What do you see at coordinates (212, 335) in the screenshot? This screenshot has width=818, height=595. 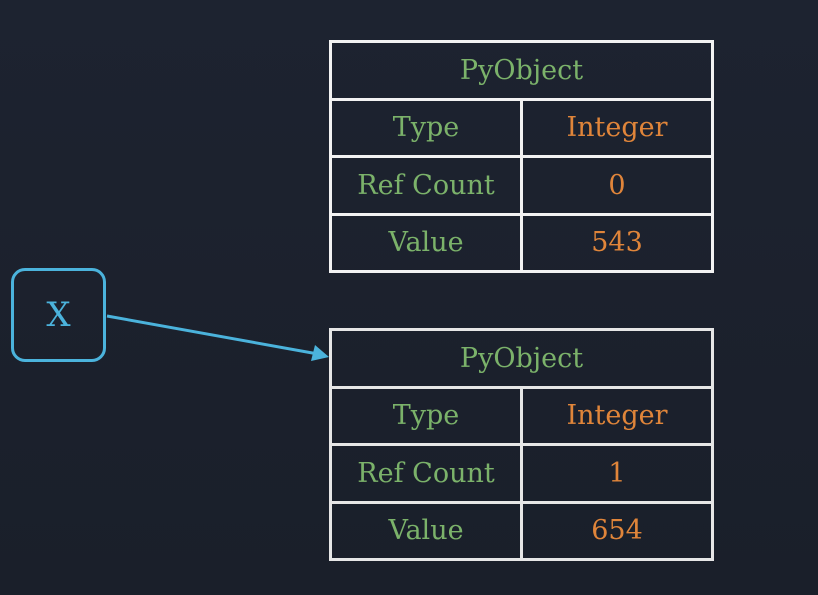 I see `reference-arrow-line` at bounding box center [212, 335].